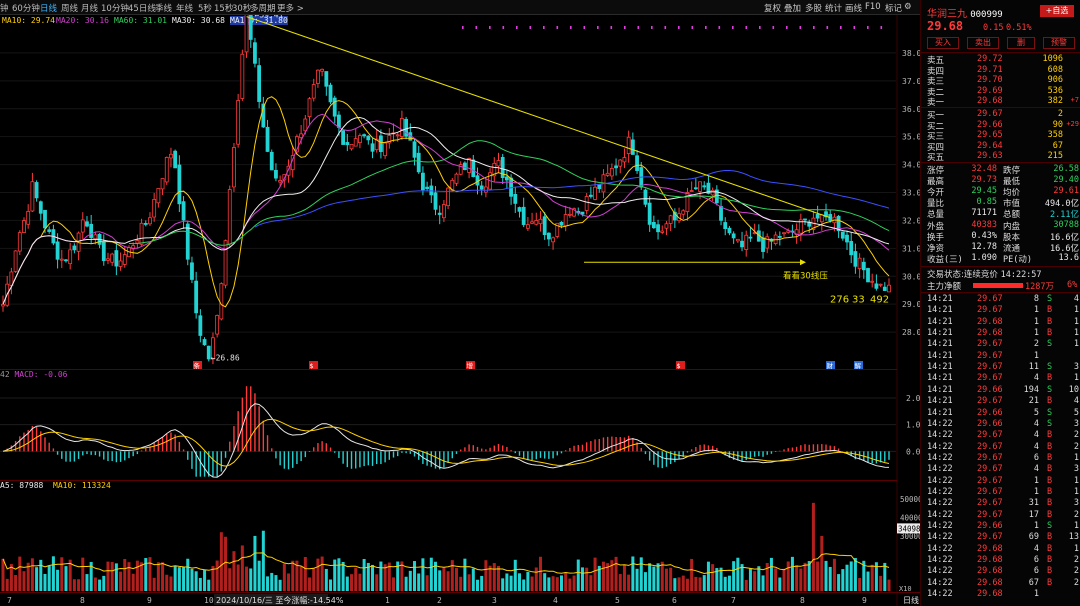 The width and height of the screenshot is (1080, 606). Describe the element at coordinates (773, 9) in the screenshot. I see `tool-0: 复权` at that location.